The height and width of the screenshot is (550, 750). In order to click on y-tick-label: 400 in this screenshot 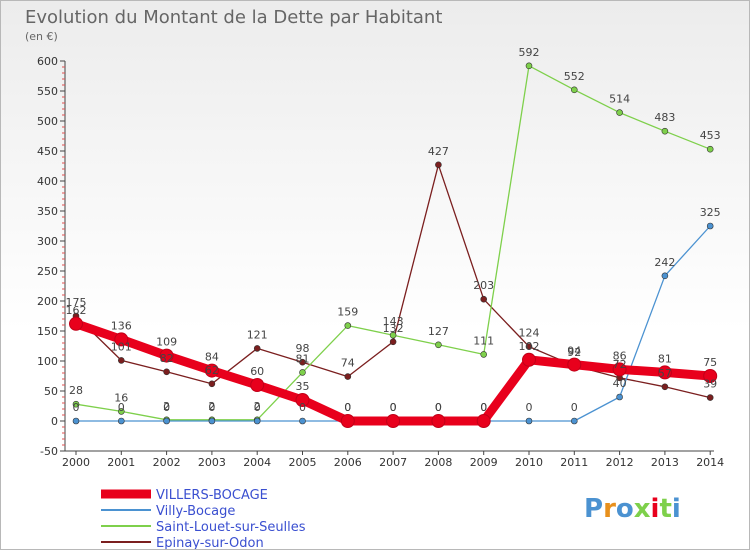, I will do `click(47, 181)`.